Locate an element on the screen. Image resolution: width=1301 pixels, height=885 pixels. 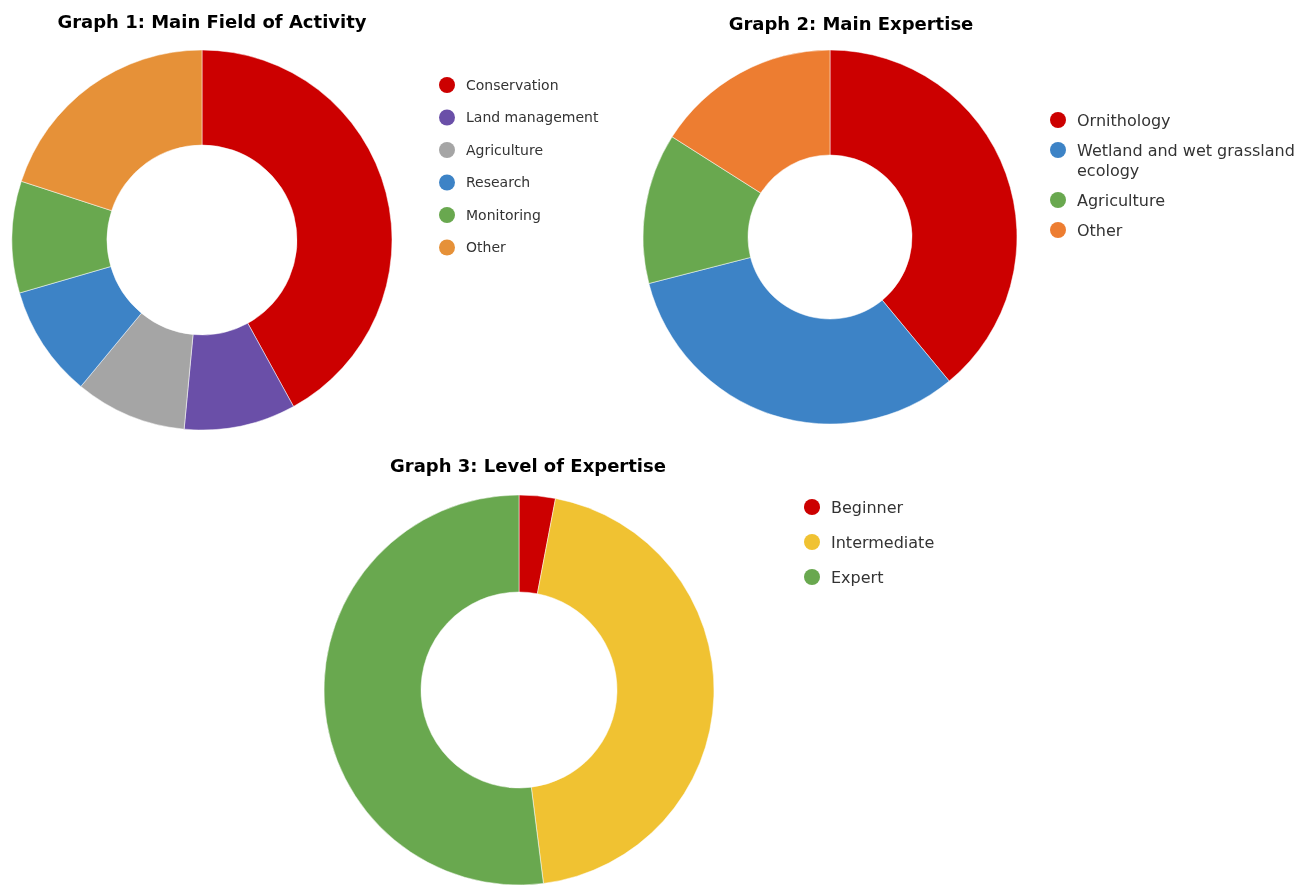
legend-label: Intermediate is located at coordinates (883, 542).